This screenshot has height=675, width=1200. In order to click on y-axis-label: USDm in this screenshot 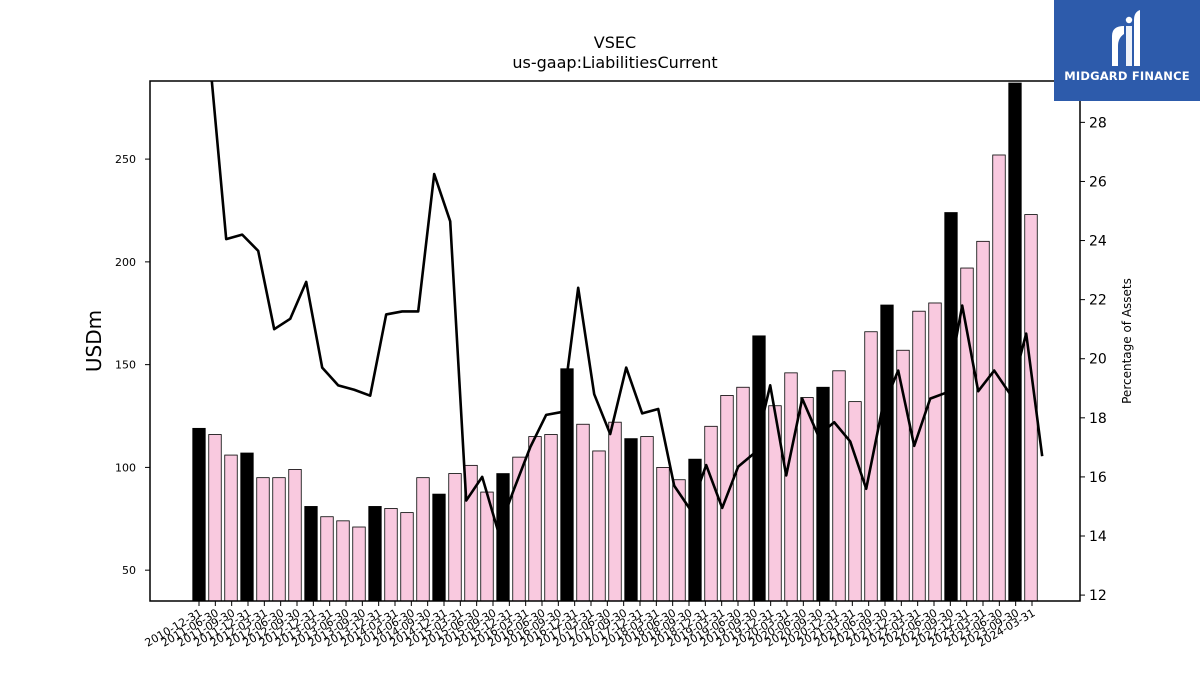, I will do `click(94, 341)`.